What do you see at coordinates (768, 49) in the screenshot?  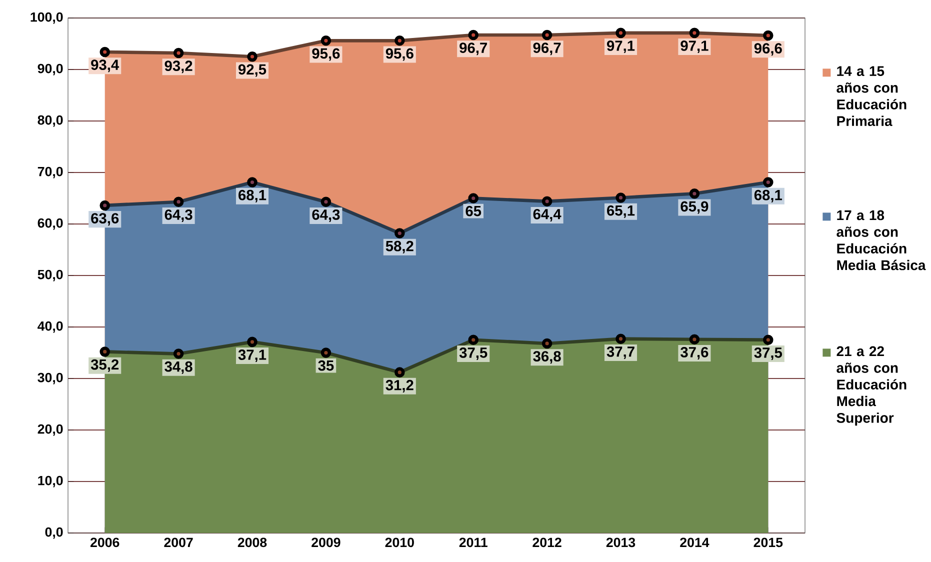 I see `data-label: 96,6` at bounding box center [768, 49].